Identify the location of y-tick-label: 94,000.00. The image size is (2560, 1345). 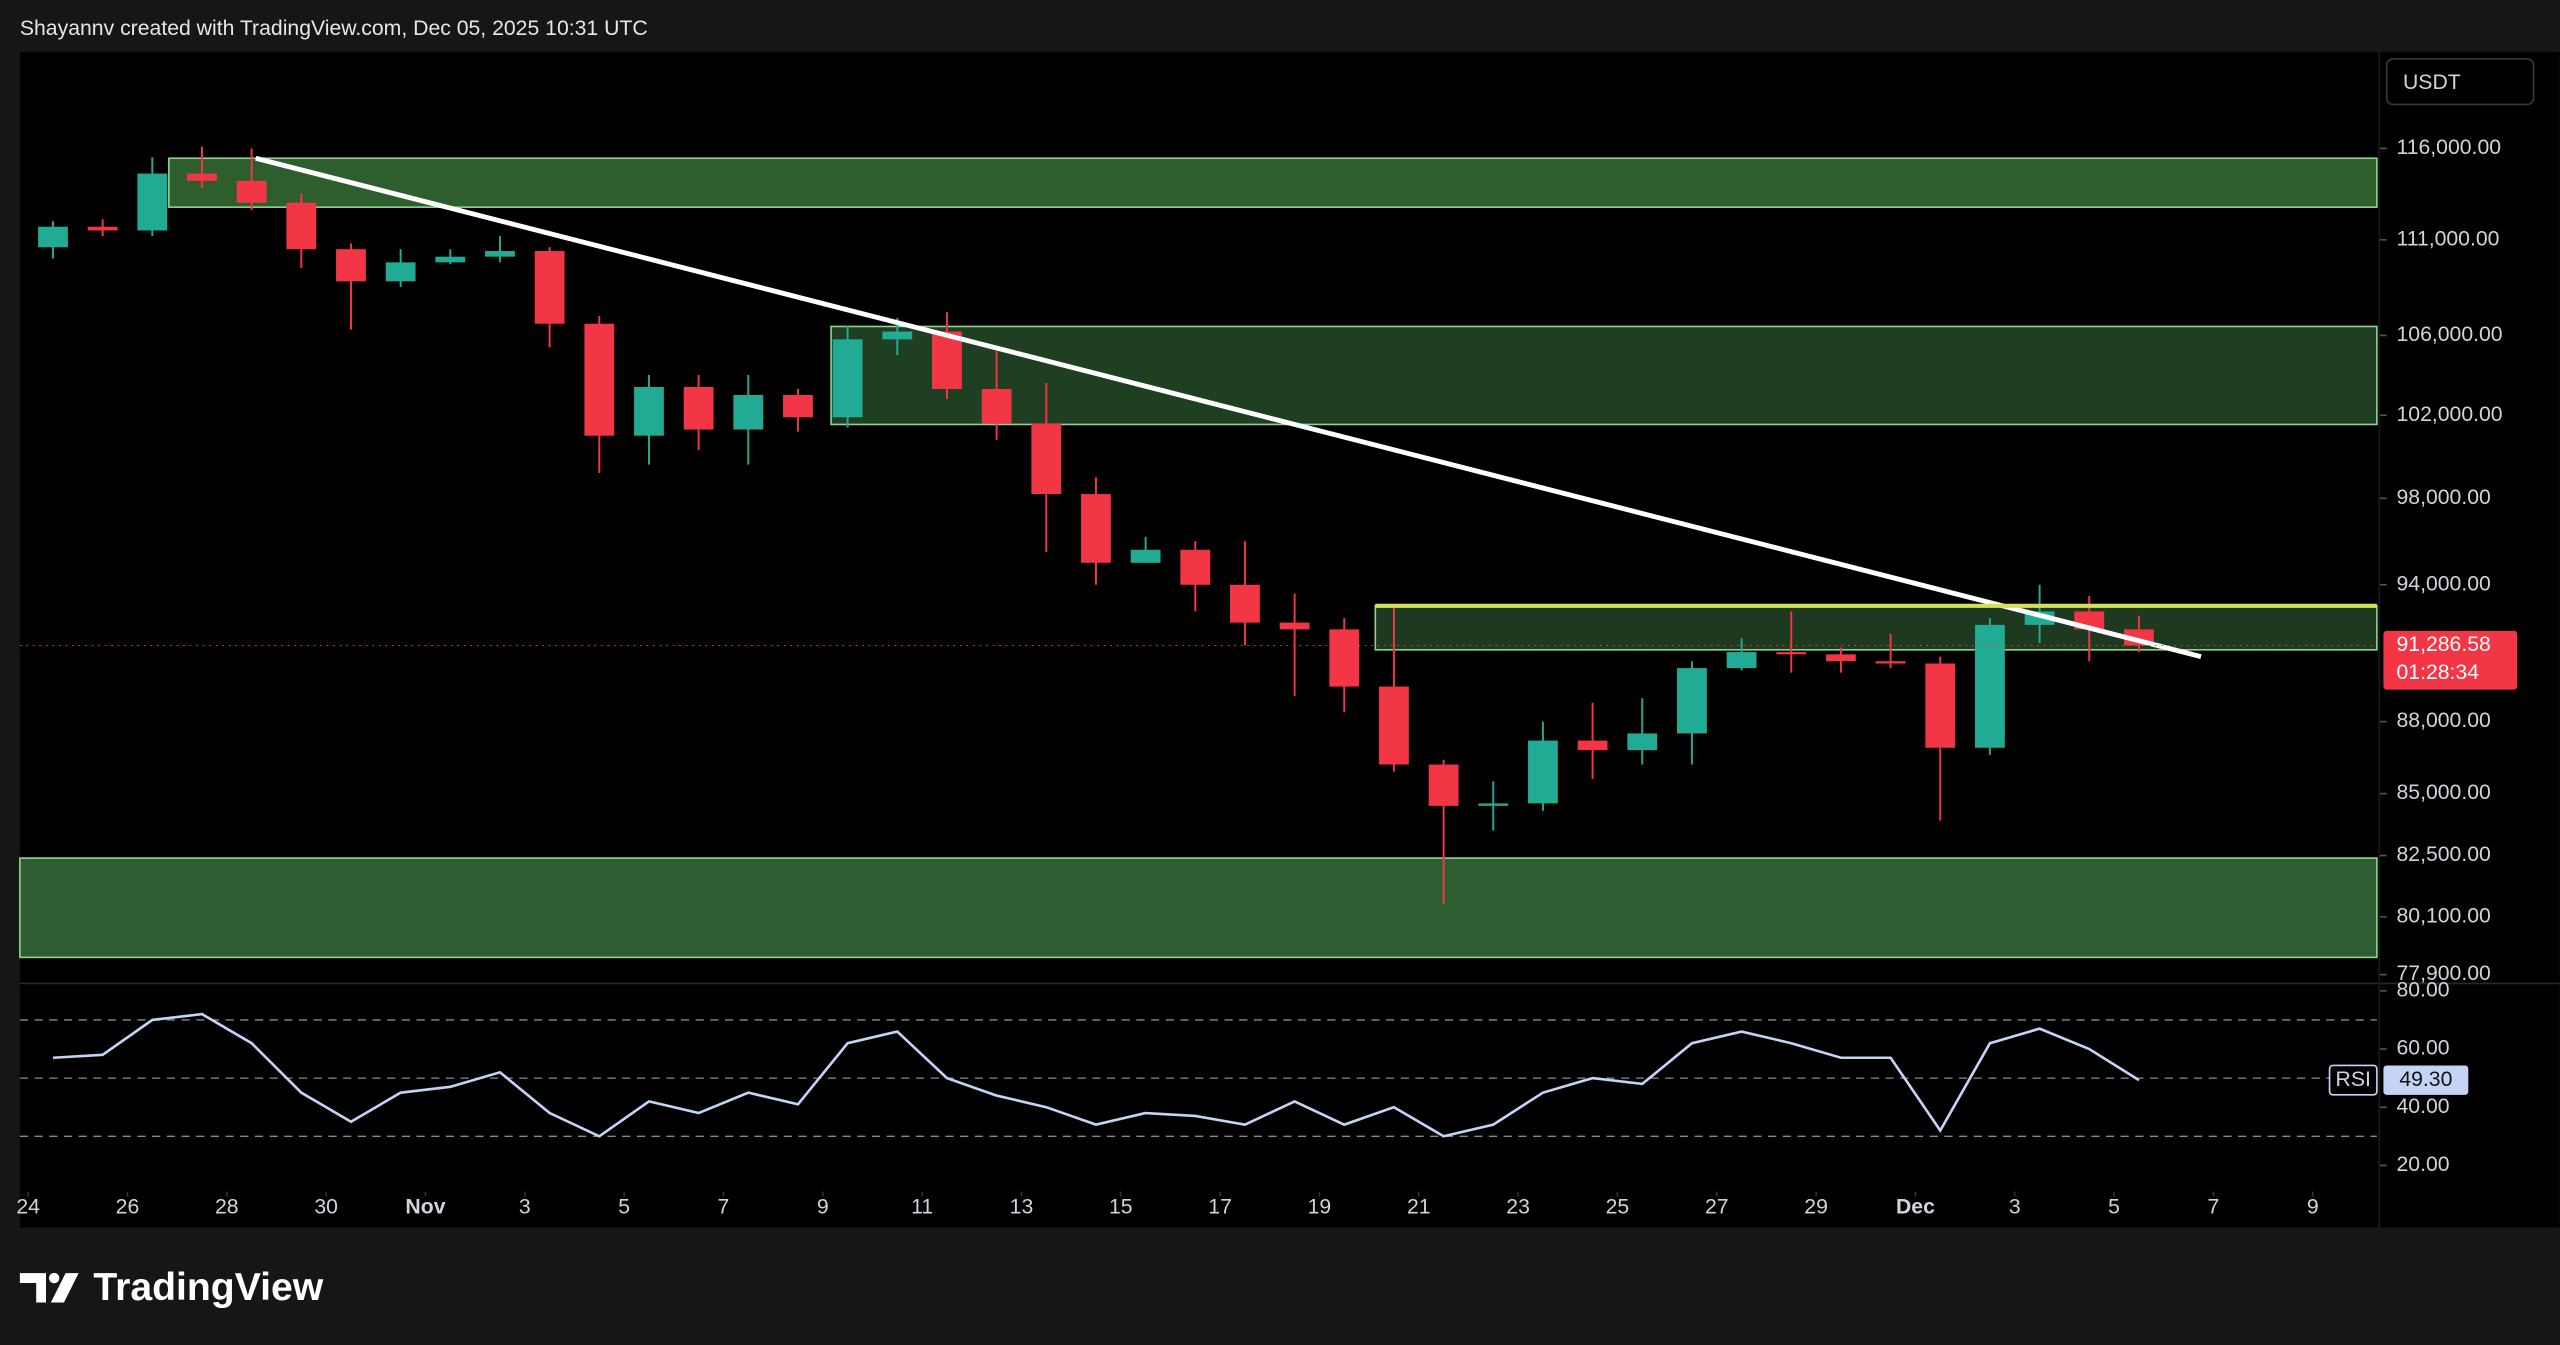
(2443, 583).